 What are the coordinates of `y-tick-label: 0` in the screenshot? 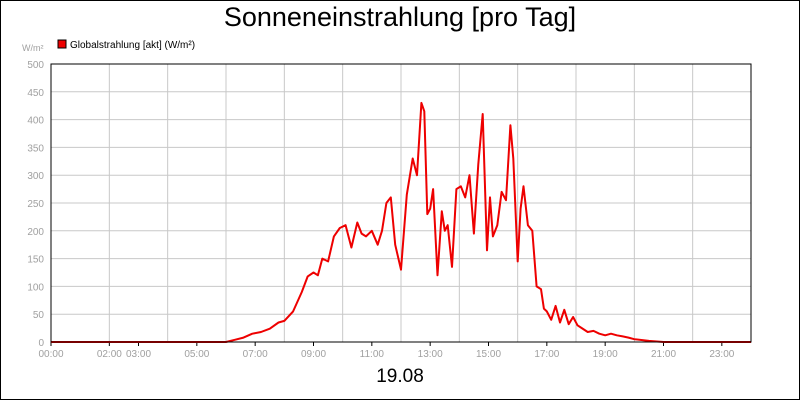 It's located at (41, 343).